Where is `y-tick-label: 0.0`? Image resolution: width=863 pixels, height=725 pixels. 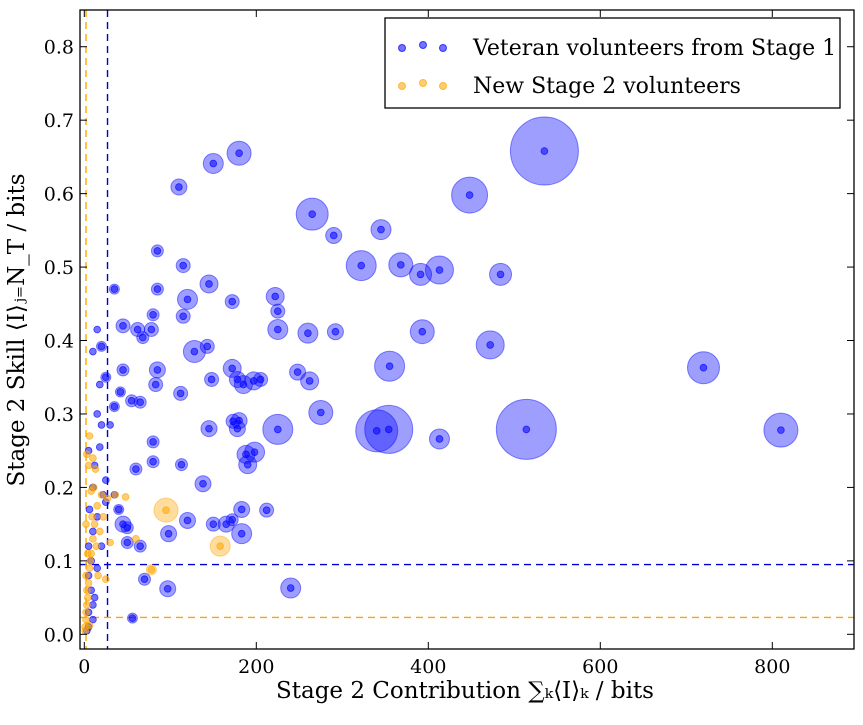
y-tick-label: 0.0 is located at coordinates (59, 635).